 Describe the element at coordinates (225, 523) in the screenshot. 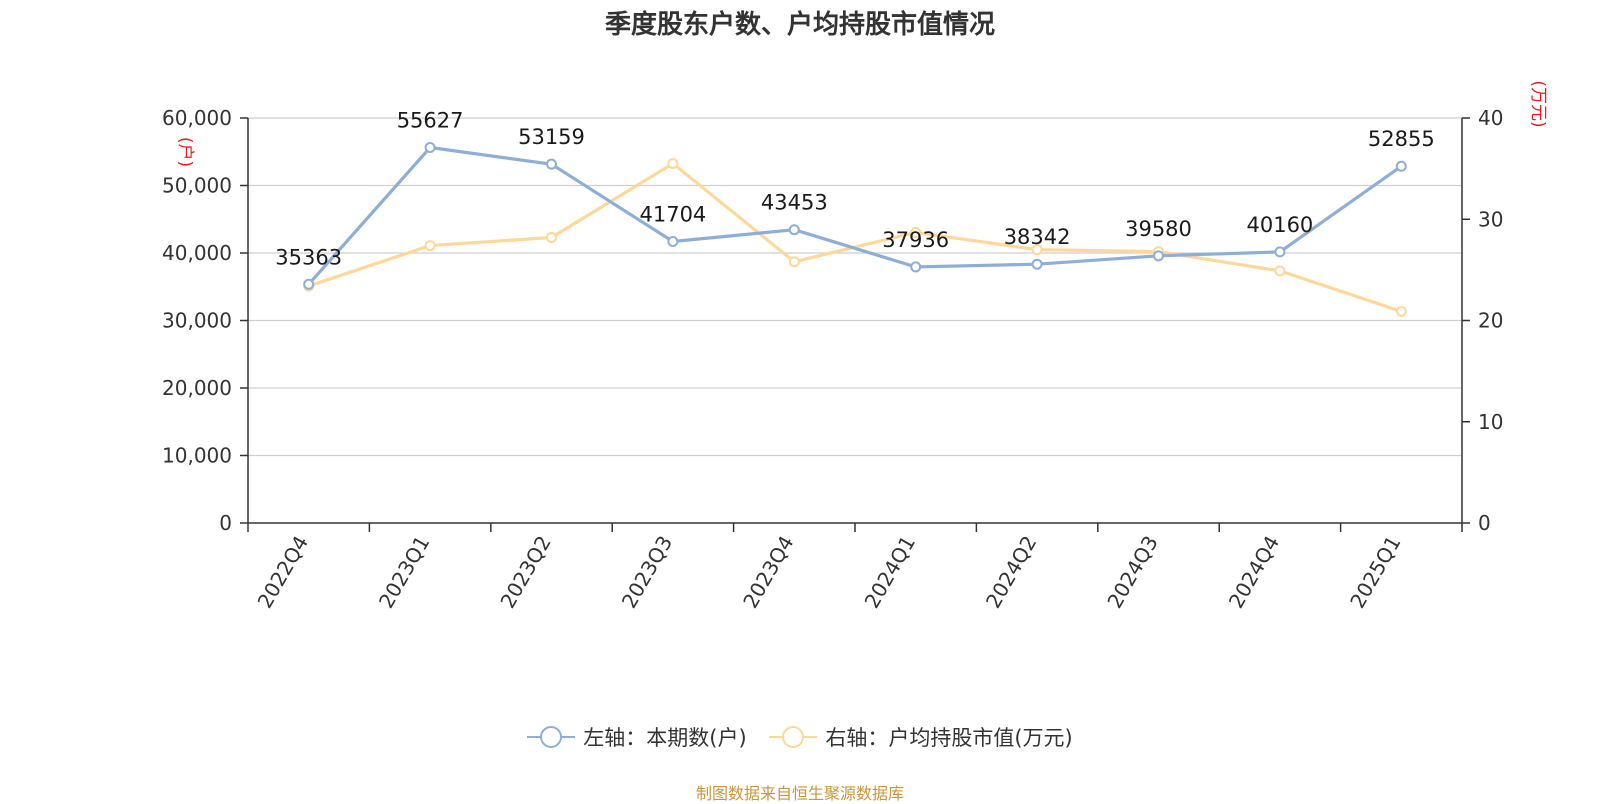

I see `left-tick-label: 0` at that location.